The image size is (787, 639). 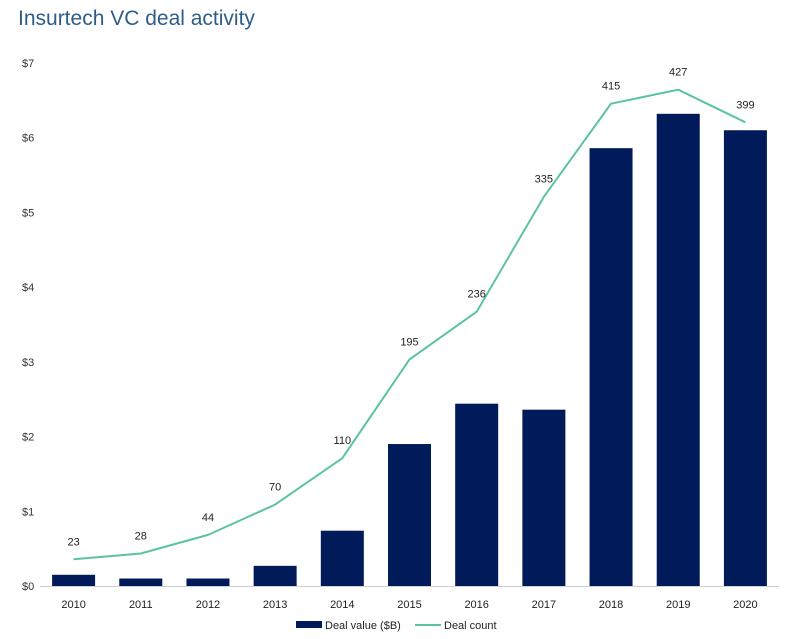 What do you see at coordinates (544, 605) in the screenshot?
I see `x-tick-label: 2017` at bounding box center [544, 605].